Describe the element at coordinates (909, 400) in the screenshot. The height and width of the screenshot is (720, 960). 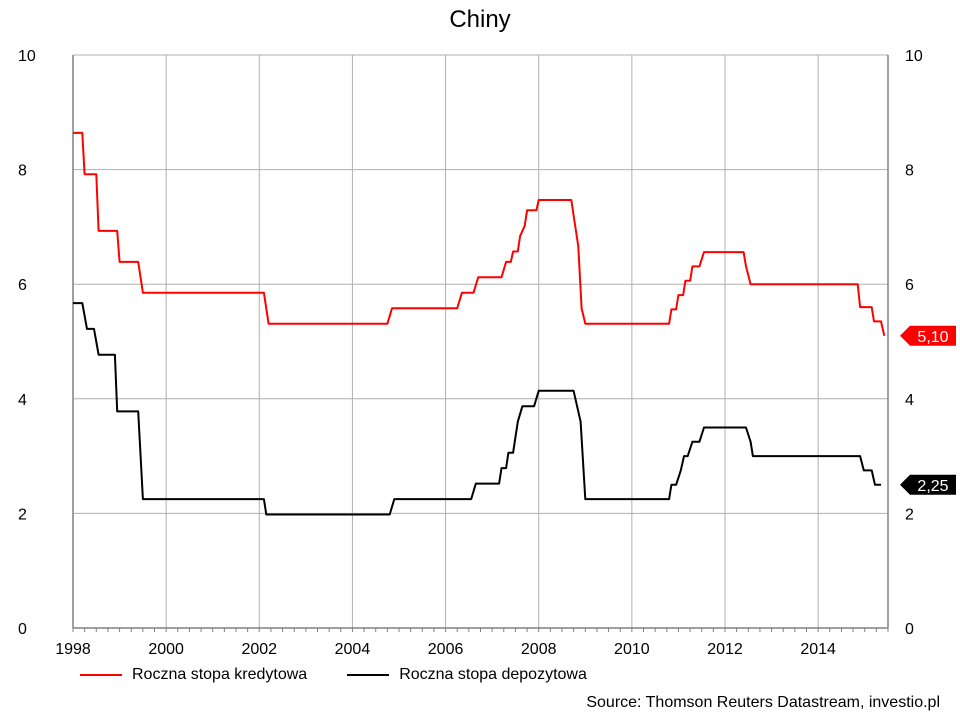
I see `y-tick-label-right: 4` at that location.